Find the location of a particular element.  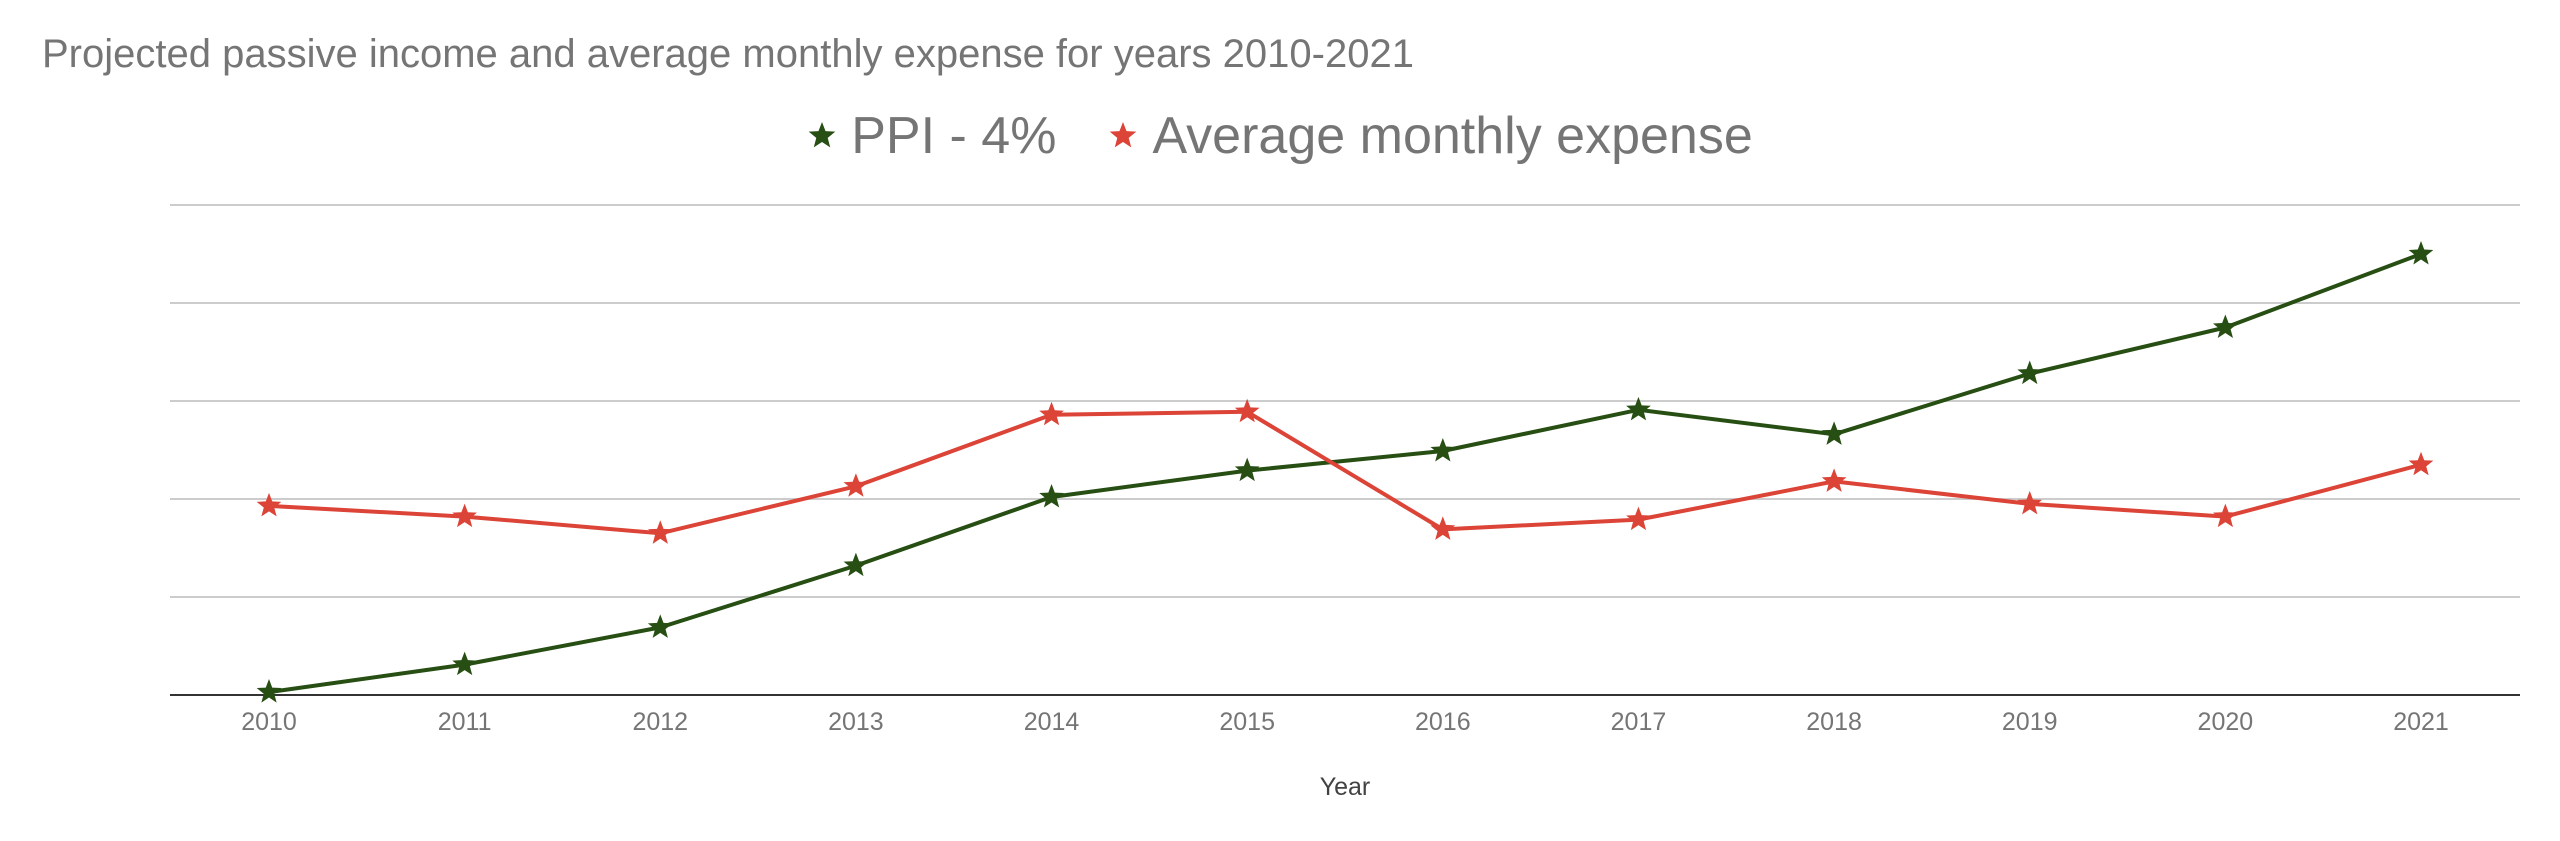

series-line is located at coordinates (1345, 472).